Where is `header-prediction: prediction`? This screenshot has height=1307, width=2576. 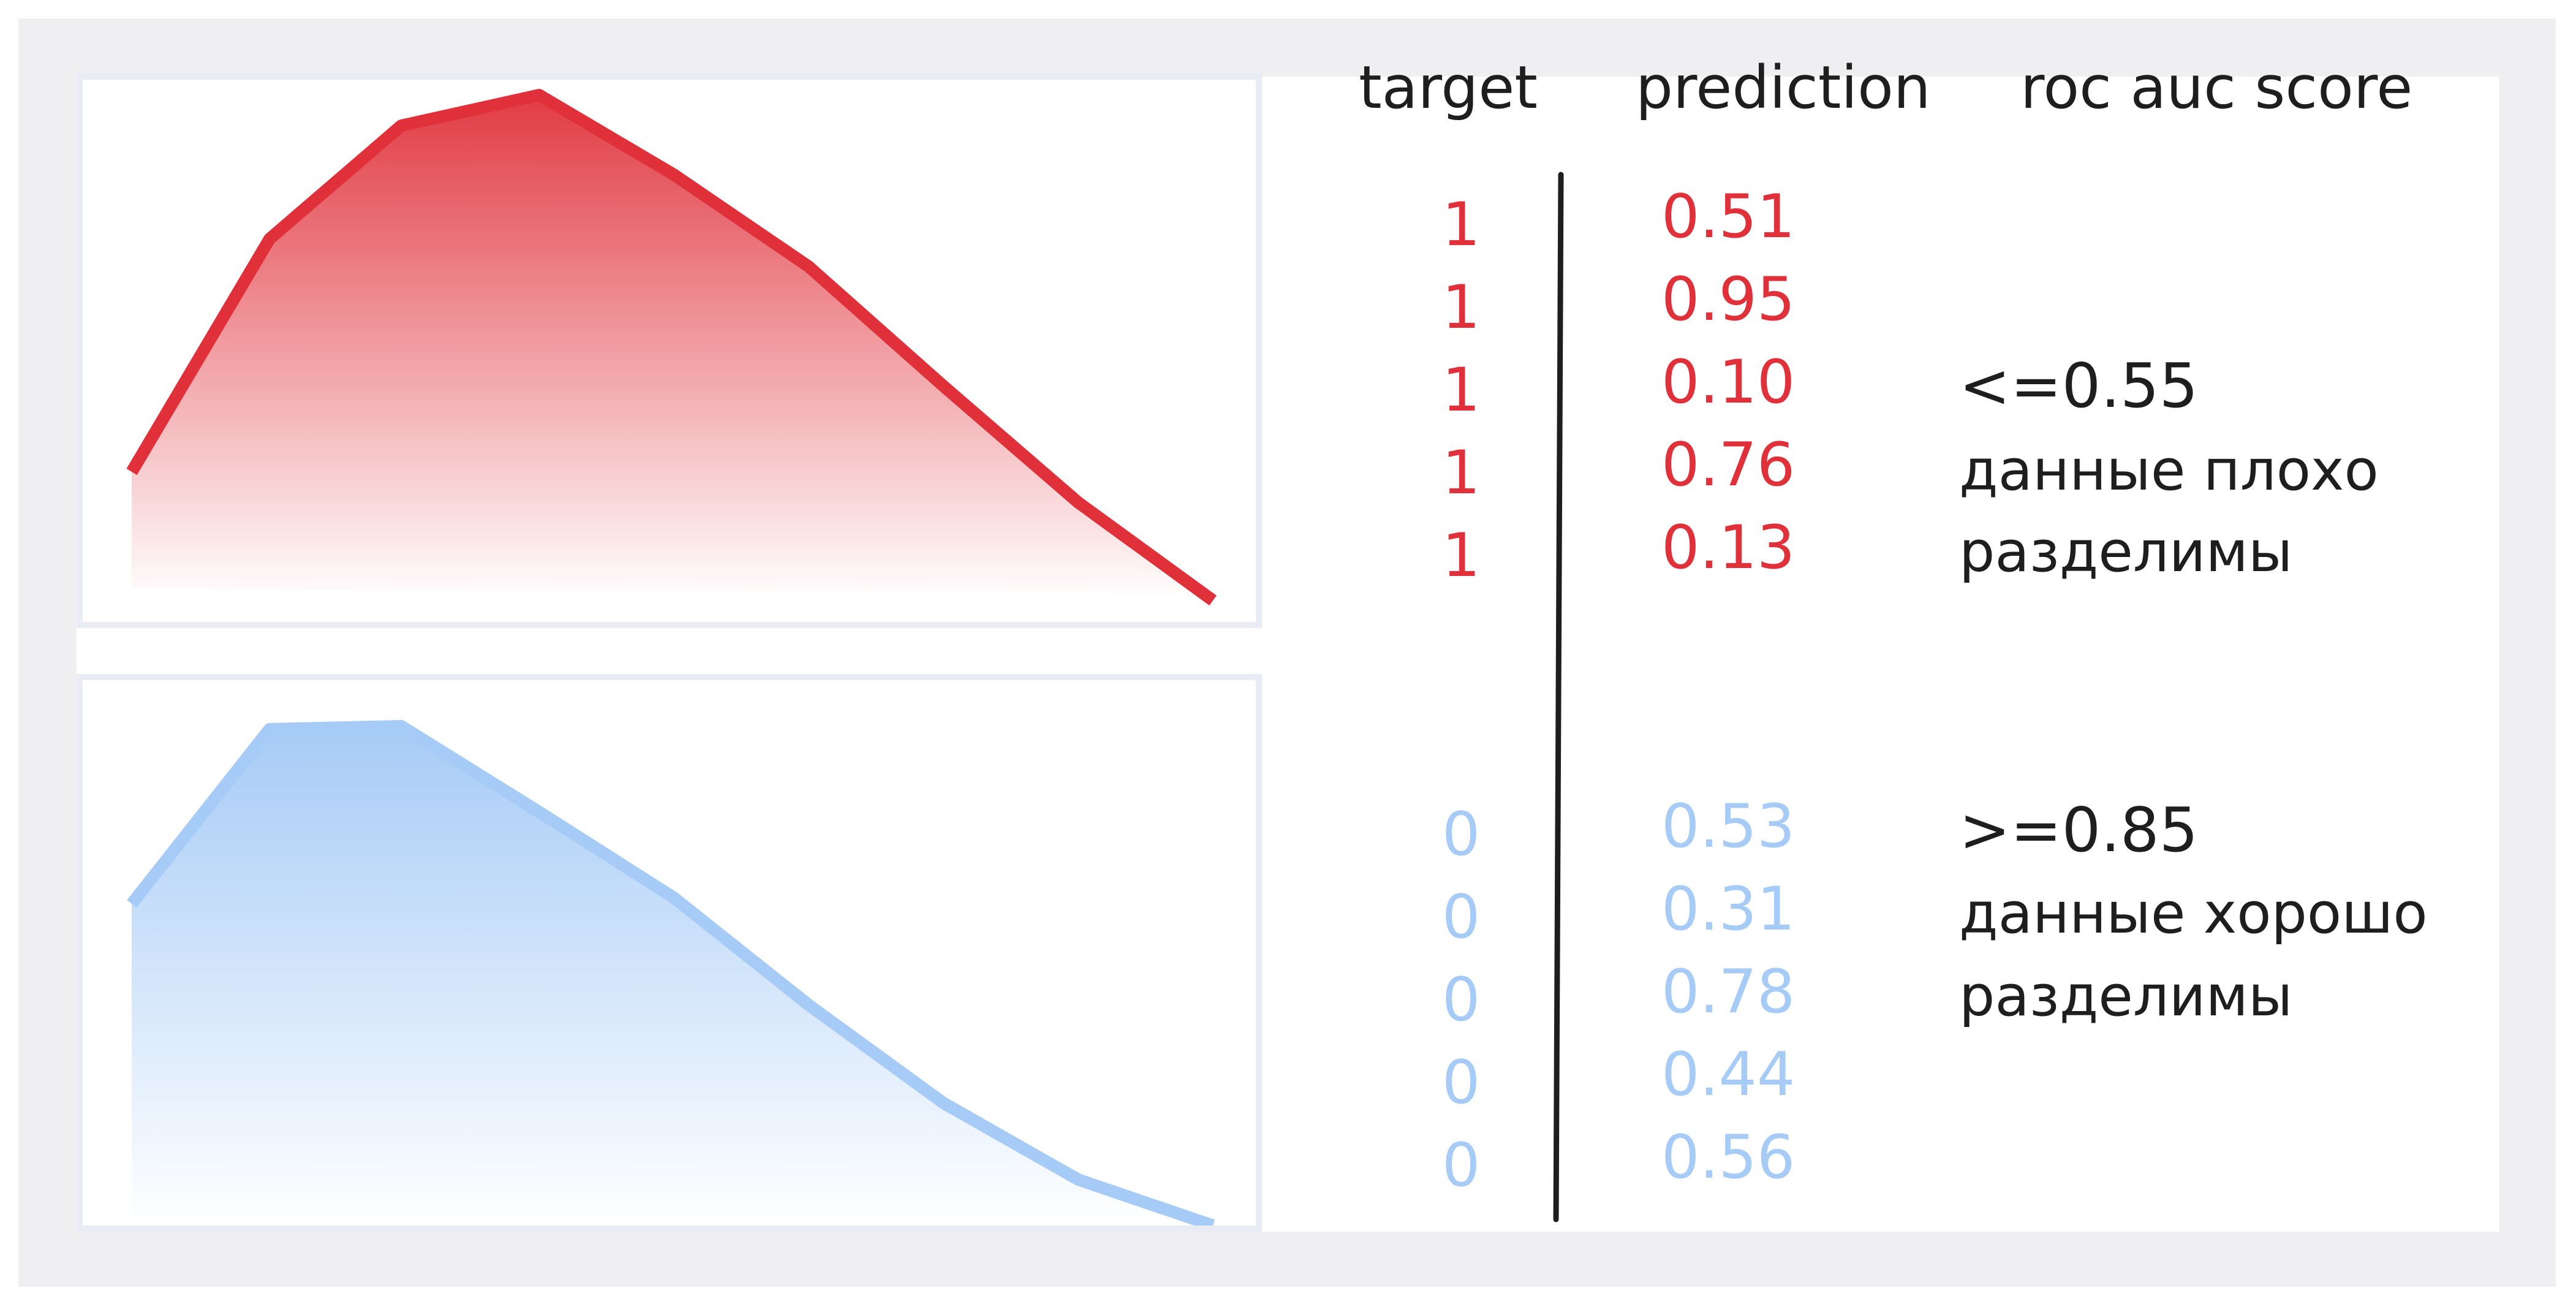 header-prediction: prediction is located at coordinates (1783, 87).